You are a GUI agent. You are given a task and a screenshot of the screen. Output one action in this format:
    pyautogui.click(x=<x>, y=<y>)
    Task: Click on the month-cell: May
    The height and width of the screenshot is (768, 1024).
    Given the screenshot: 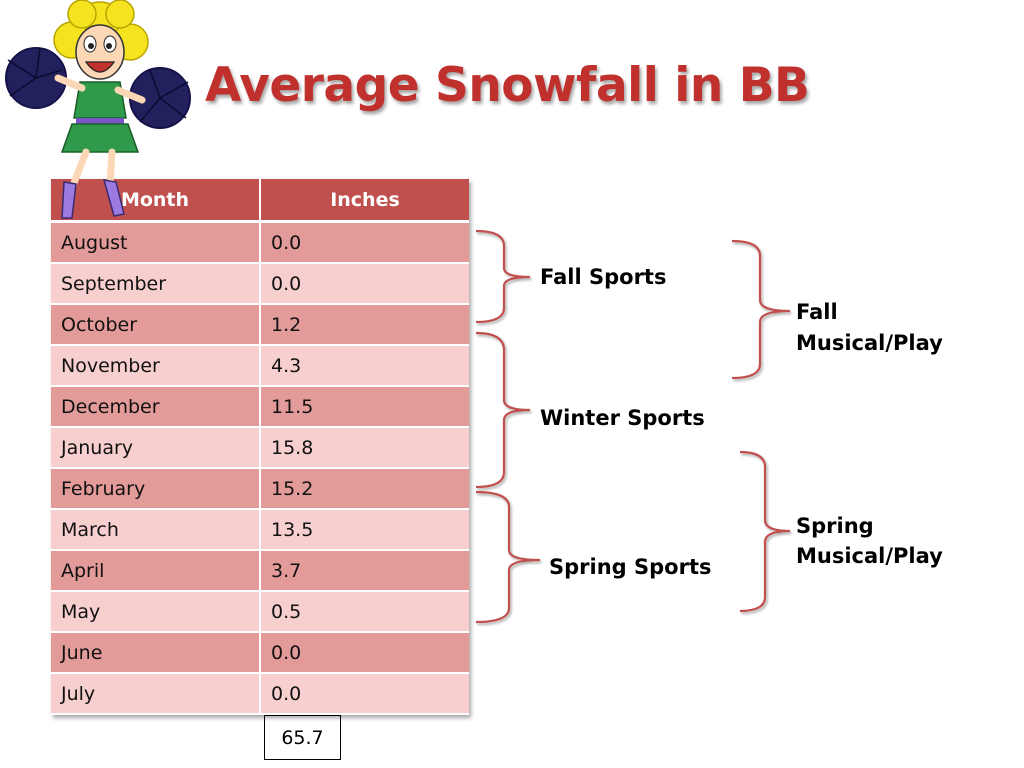 What is the action you would take?
    pyautogui.click(x=156, y=612)
    